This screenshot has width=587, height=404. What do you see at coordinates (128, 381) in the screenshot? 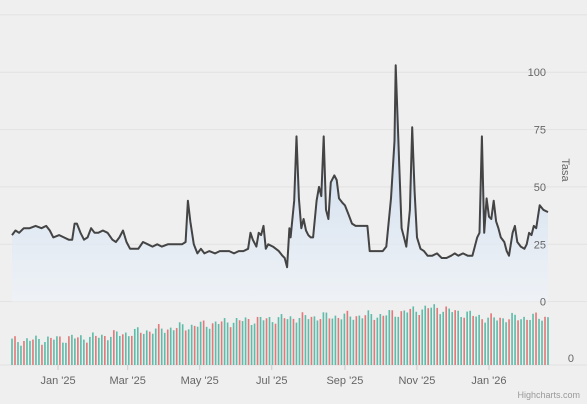
I see `x-tick-label: Mar '25` at bounding box center [128, 381].